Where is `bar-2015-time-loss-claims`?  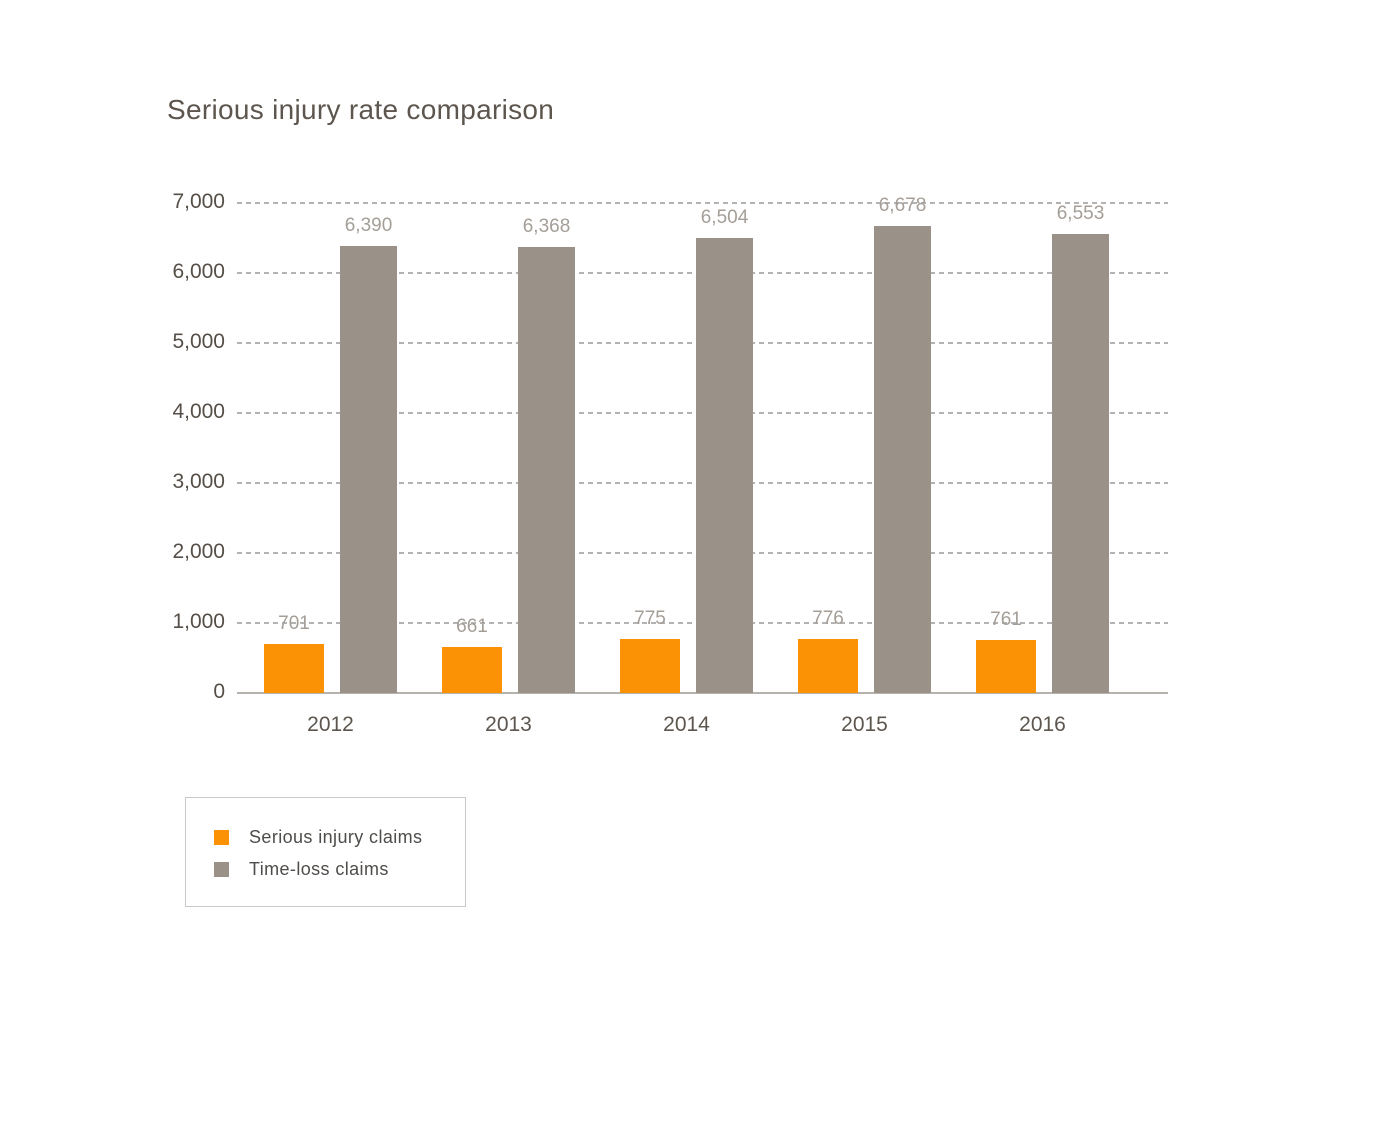
bar-2015-time-loss-claims is located at coordinates (902, 459).